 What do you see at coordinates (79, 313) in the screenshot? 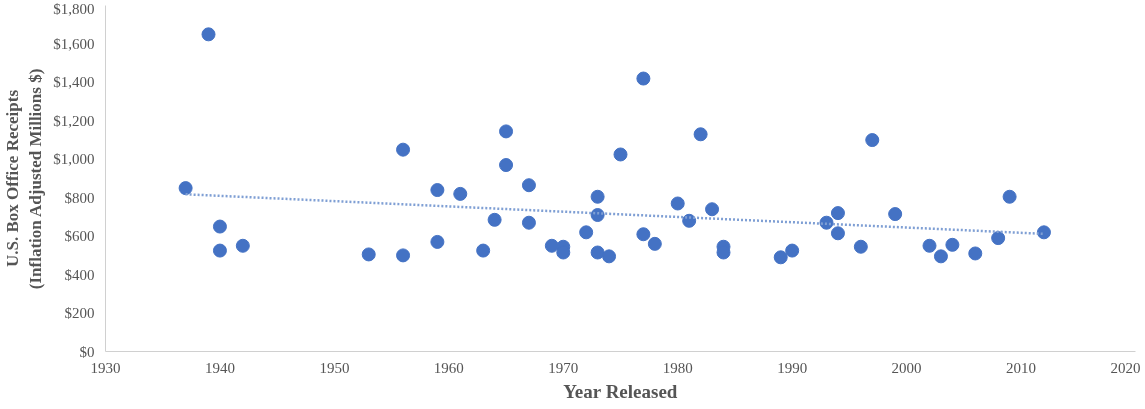
I see `y-tick-label: $200` at bounding box center [79, 313].